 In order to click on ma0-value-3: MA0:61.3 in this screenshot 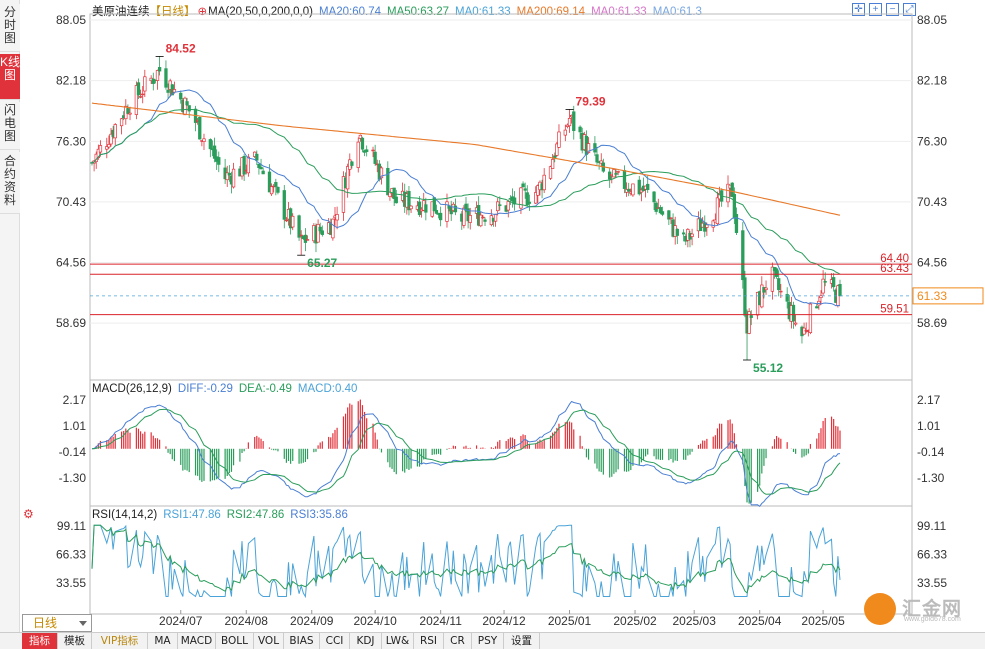, I will do `click(677, 12)`.